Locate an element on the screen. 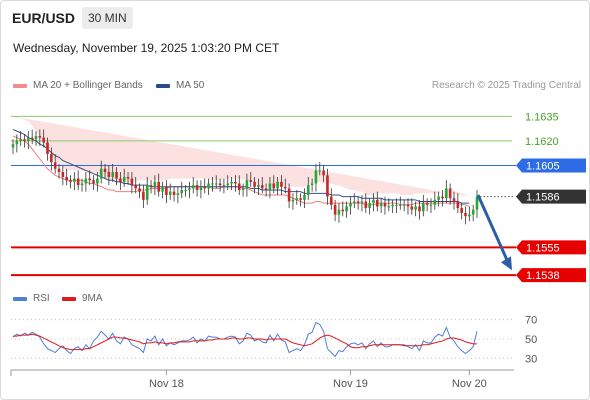  legend-rsi: RSI is located at coordinates (31, 298).